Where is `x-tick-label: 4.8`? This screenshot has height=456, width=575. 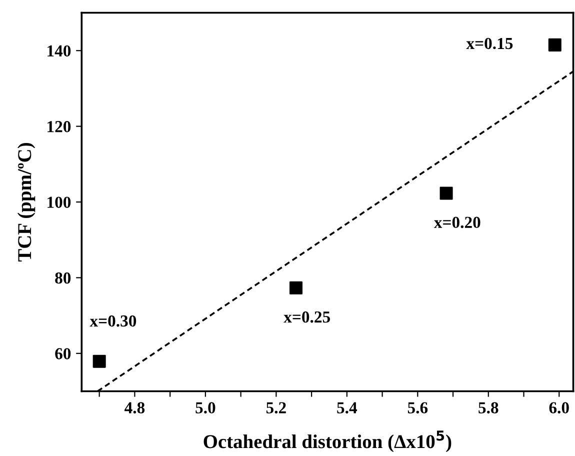
x-tick-label: 4.8 is located at coordinates (134, 408).